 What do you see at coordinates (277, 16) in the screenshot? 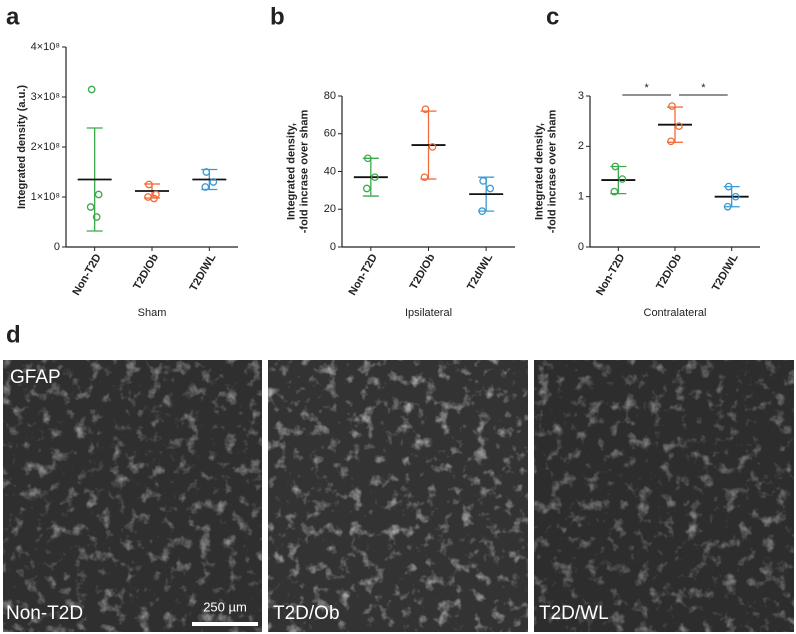
I see `panel-label: b` at bounding box center [277, 16].